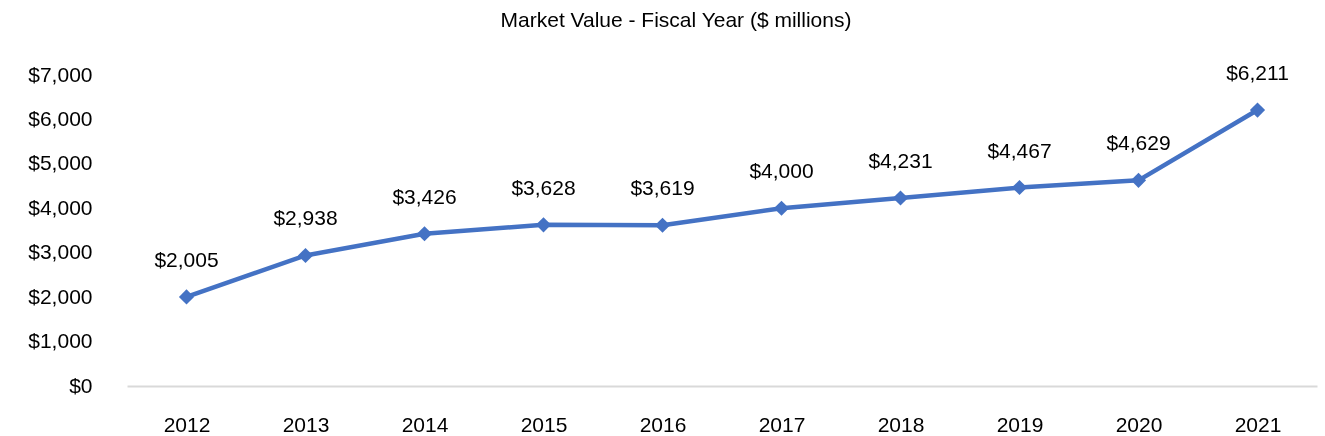 The image size is (1325, 436). Describe the element at coordinates (186, 259) in the screenshot. I see `data-label: $2,005` at that location.